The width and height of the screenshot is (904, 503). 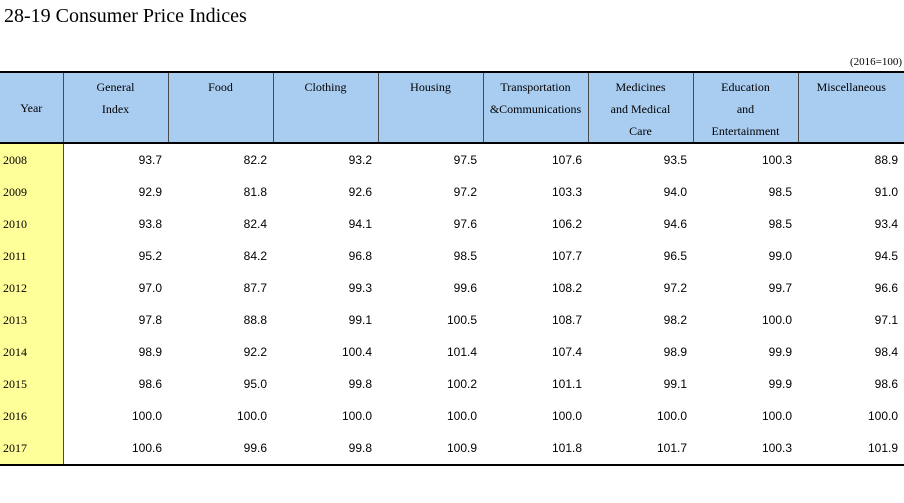 What do you see at coordinates (851, 87) in the screenshot?
I see `column-header-line: Miscellaneous` at bounding box center [851, 87].